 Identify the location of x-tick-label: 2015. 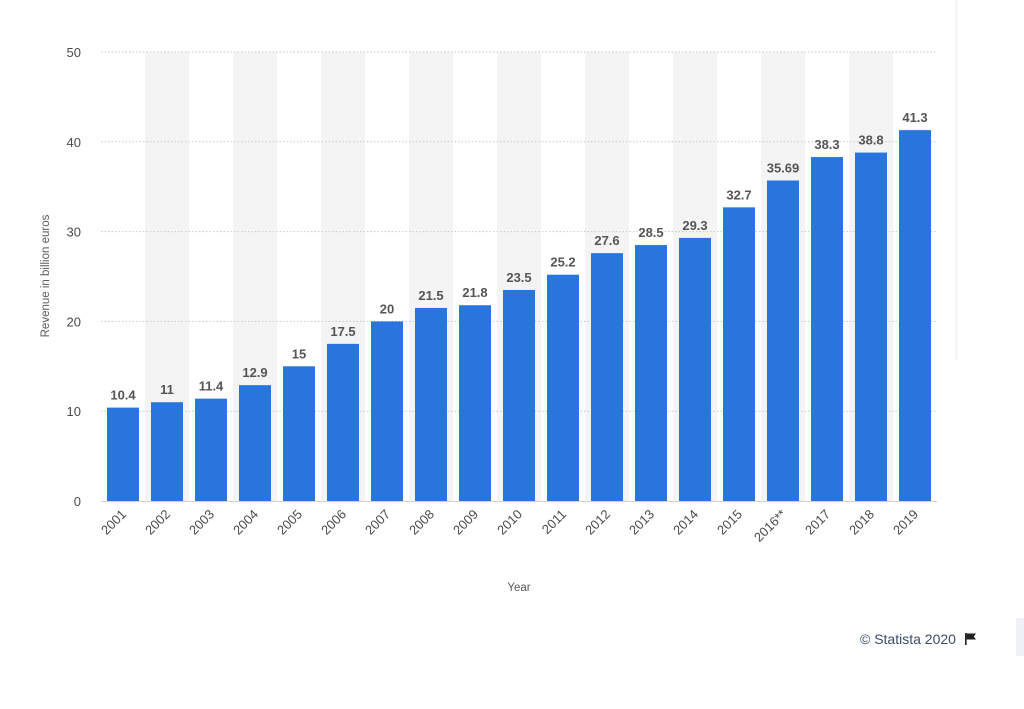
(729, 522).